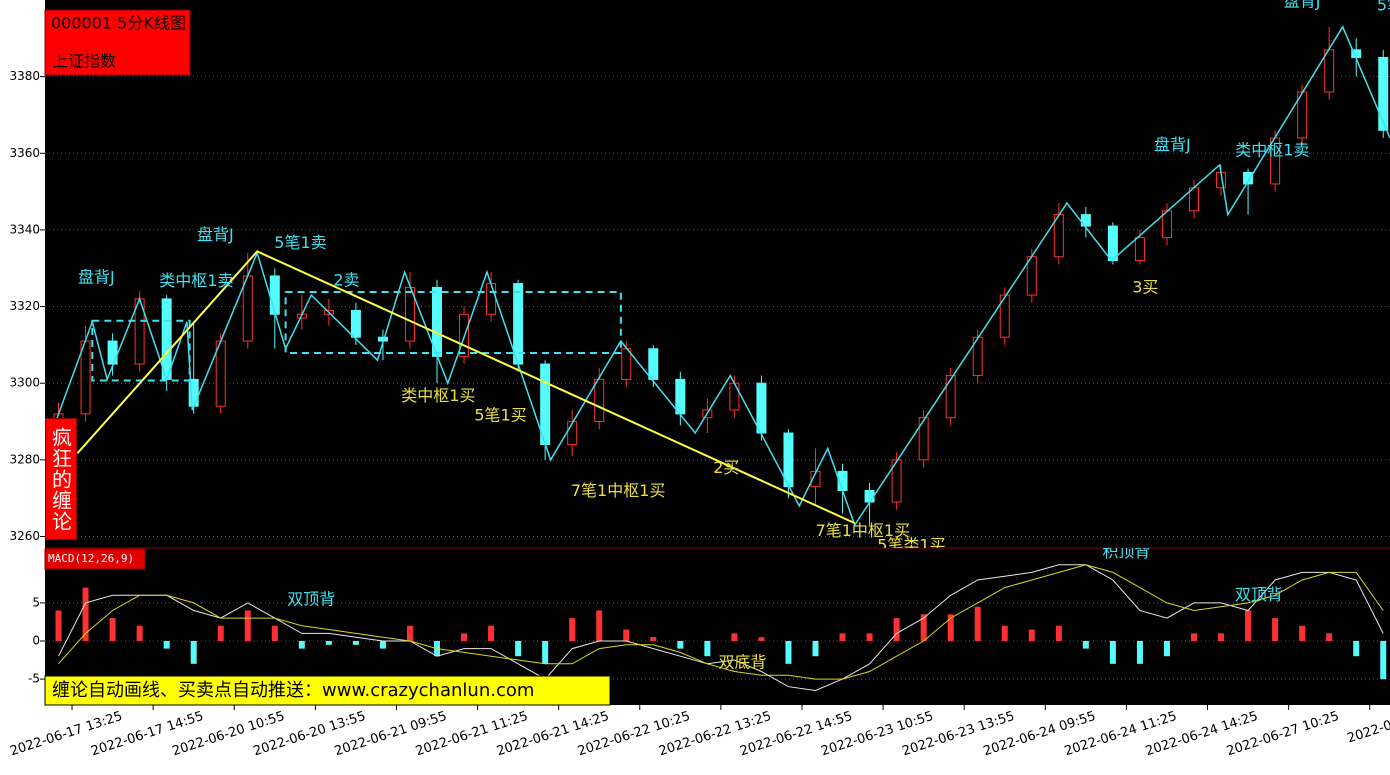 The image size is (1390, 775). Describe the element at coordinates (118, 23) in the screenshot. I see `header-title: 000001 5分K线图` at that location.